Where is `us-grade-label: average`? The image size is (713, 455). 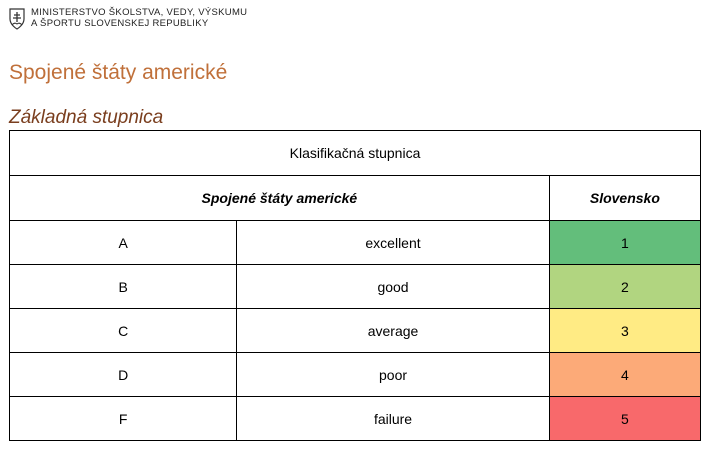 us-grade-label: average is located at coordinates (393, 330).